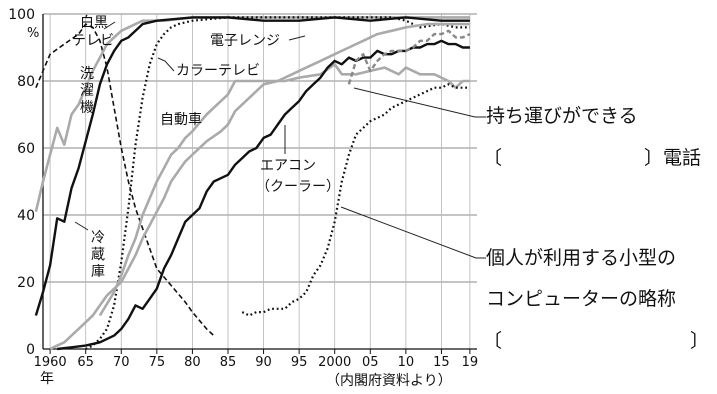  I want to click on label-washing-machine-3: 機, so click(87, 108).